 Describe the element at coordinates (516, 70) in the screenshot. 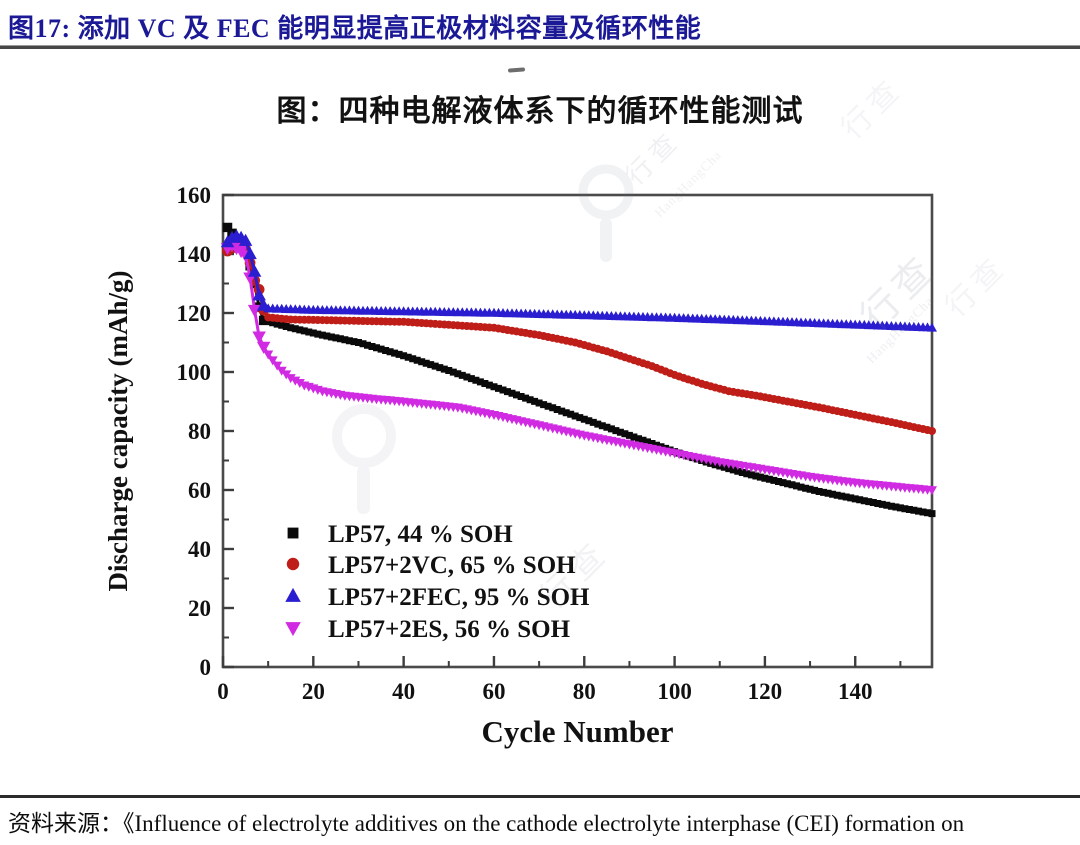

I see `smudge-artifact` at that location.